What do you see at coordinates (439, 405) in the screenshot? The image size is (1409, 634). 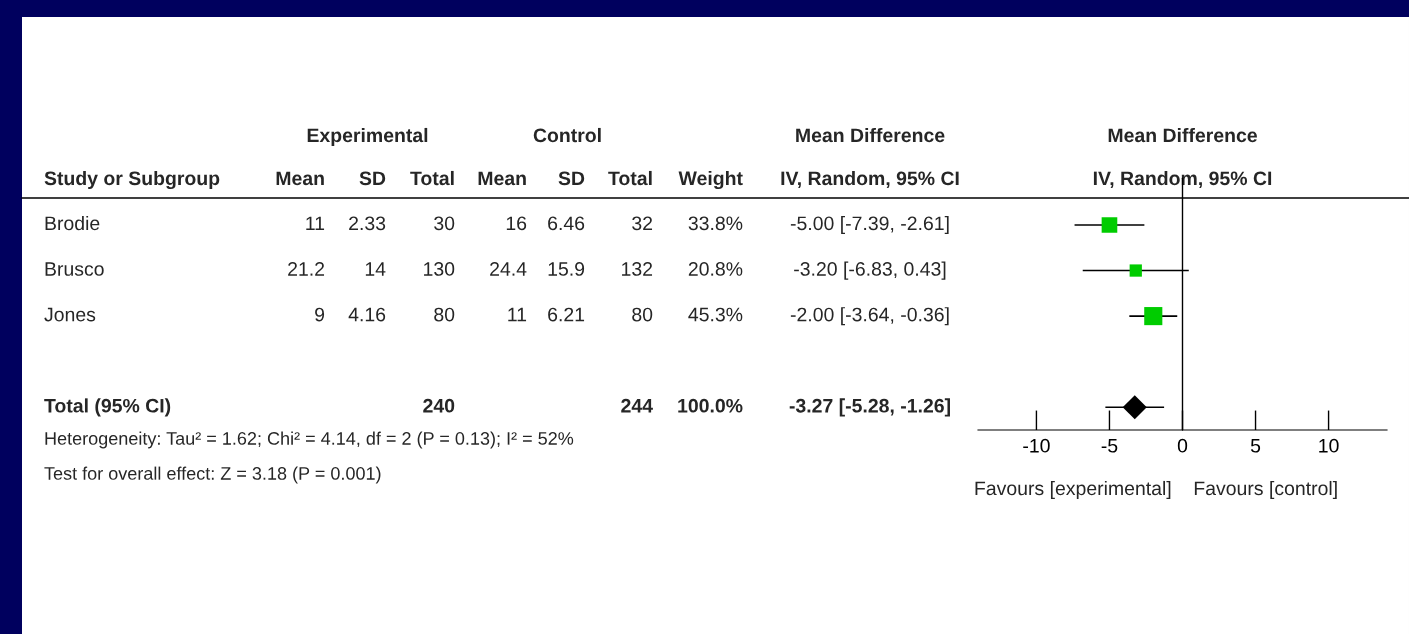 I see `text: 240` at bounding box center [439, 405].